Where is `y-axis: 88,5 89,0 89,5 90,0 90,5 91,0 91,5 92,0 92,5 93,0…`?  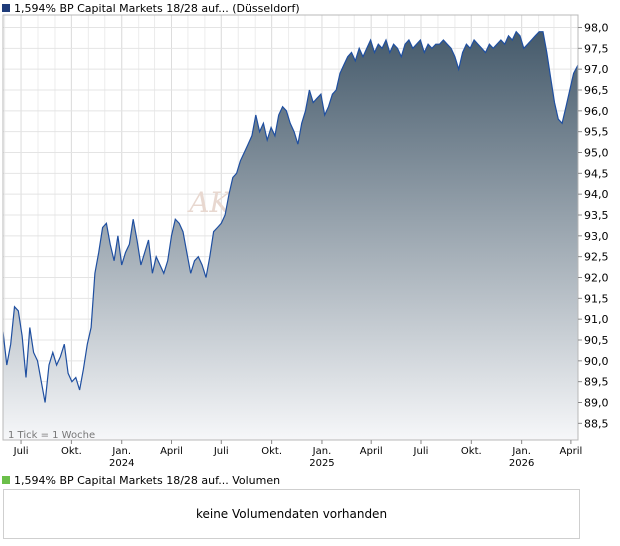
y-axis: 88,5 89,0 89,5 90,0 90,5 91,0 91,5 92,0 92,5 93,0… is located at coordinates (593, 226).